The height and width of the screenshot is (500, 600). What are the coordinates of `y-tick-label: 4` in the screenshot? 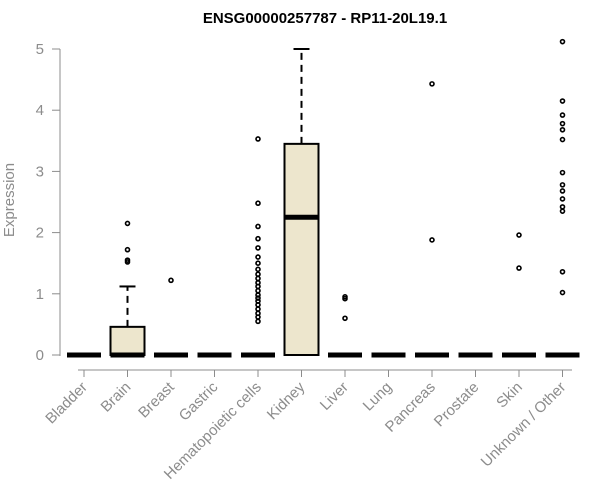 It's located at (40, 110).